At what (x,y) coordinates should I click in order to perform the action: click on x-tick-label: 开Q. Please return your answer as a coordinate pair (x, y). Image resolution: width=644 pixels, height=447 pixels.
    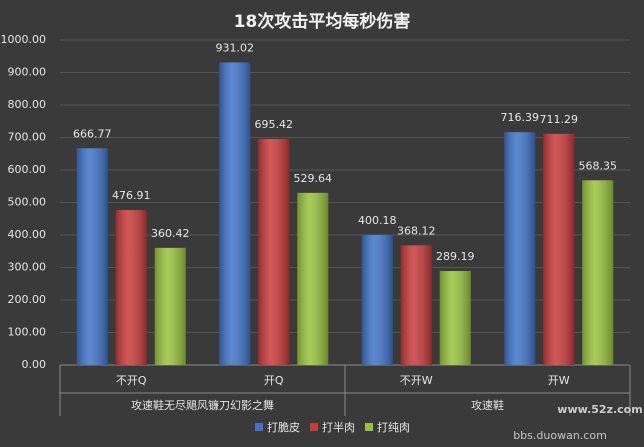
    Looking at the image, I should click on (274, 380).